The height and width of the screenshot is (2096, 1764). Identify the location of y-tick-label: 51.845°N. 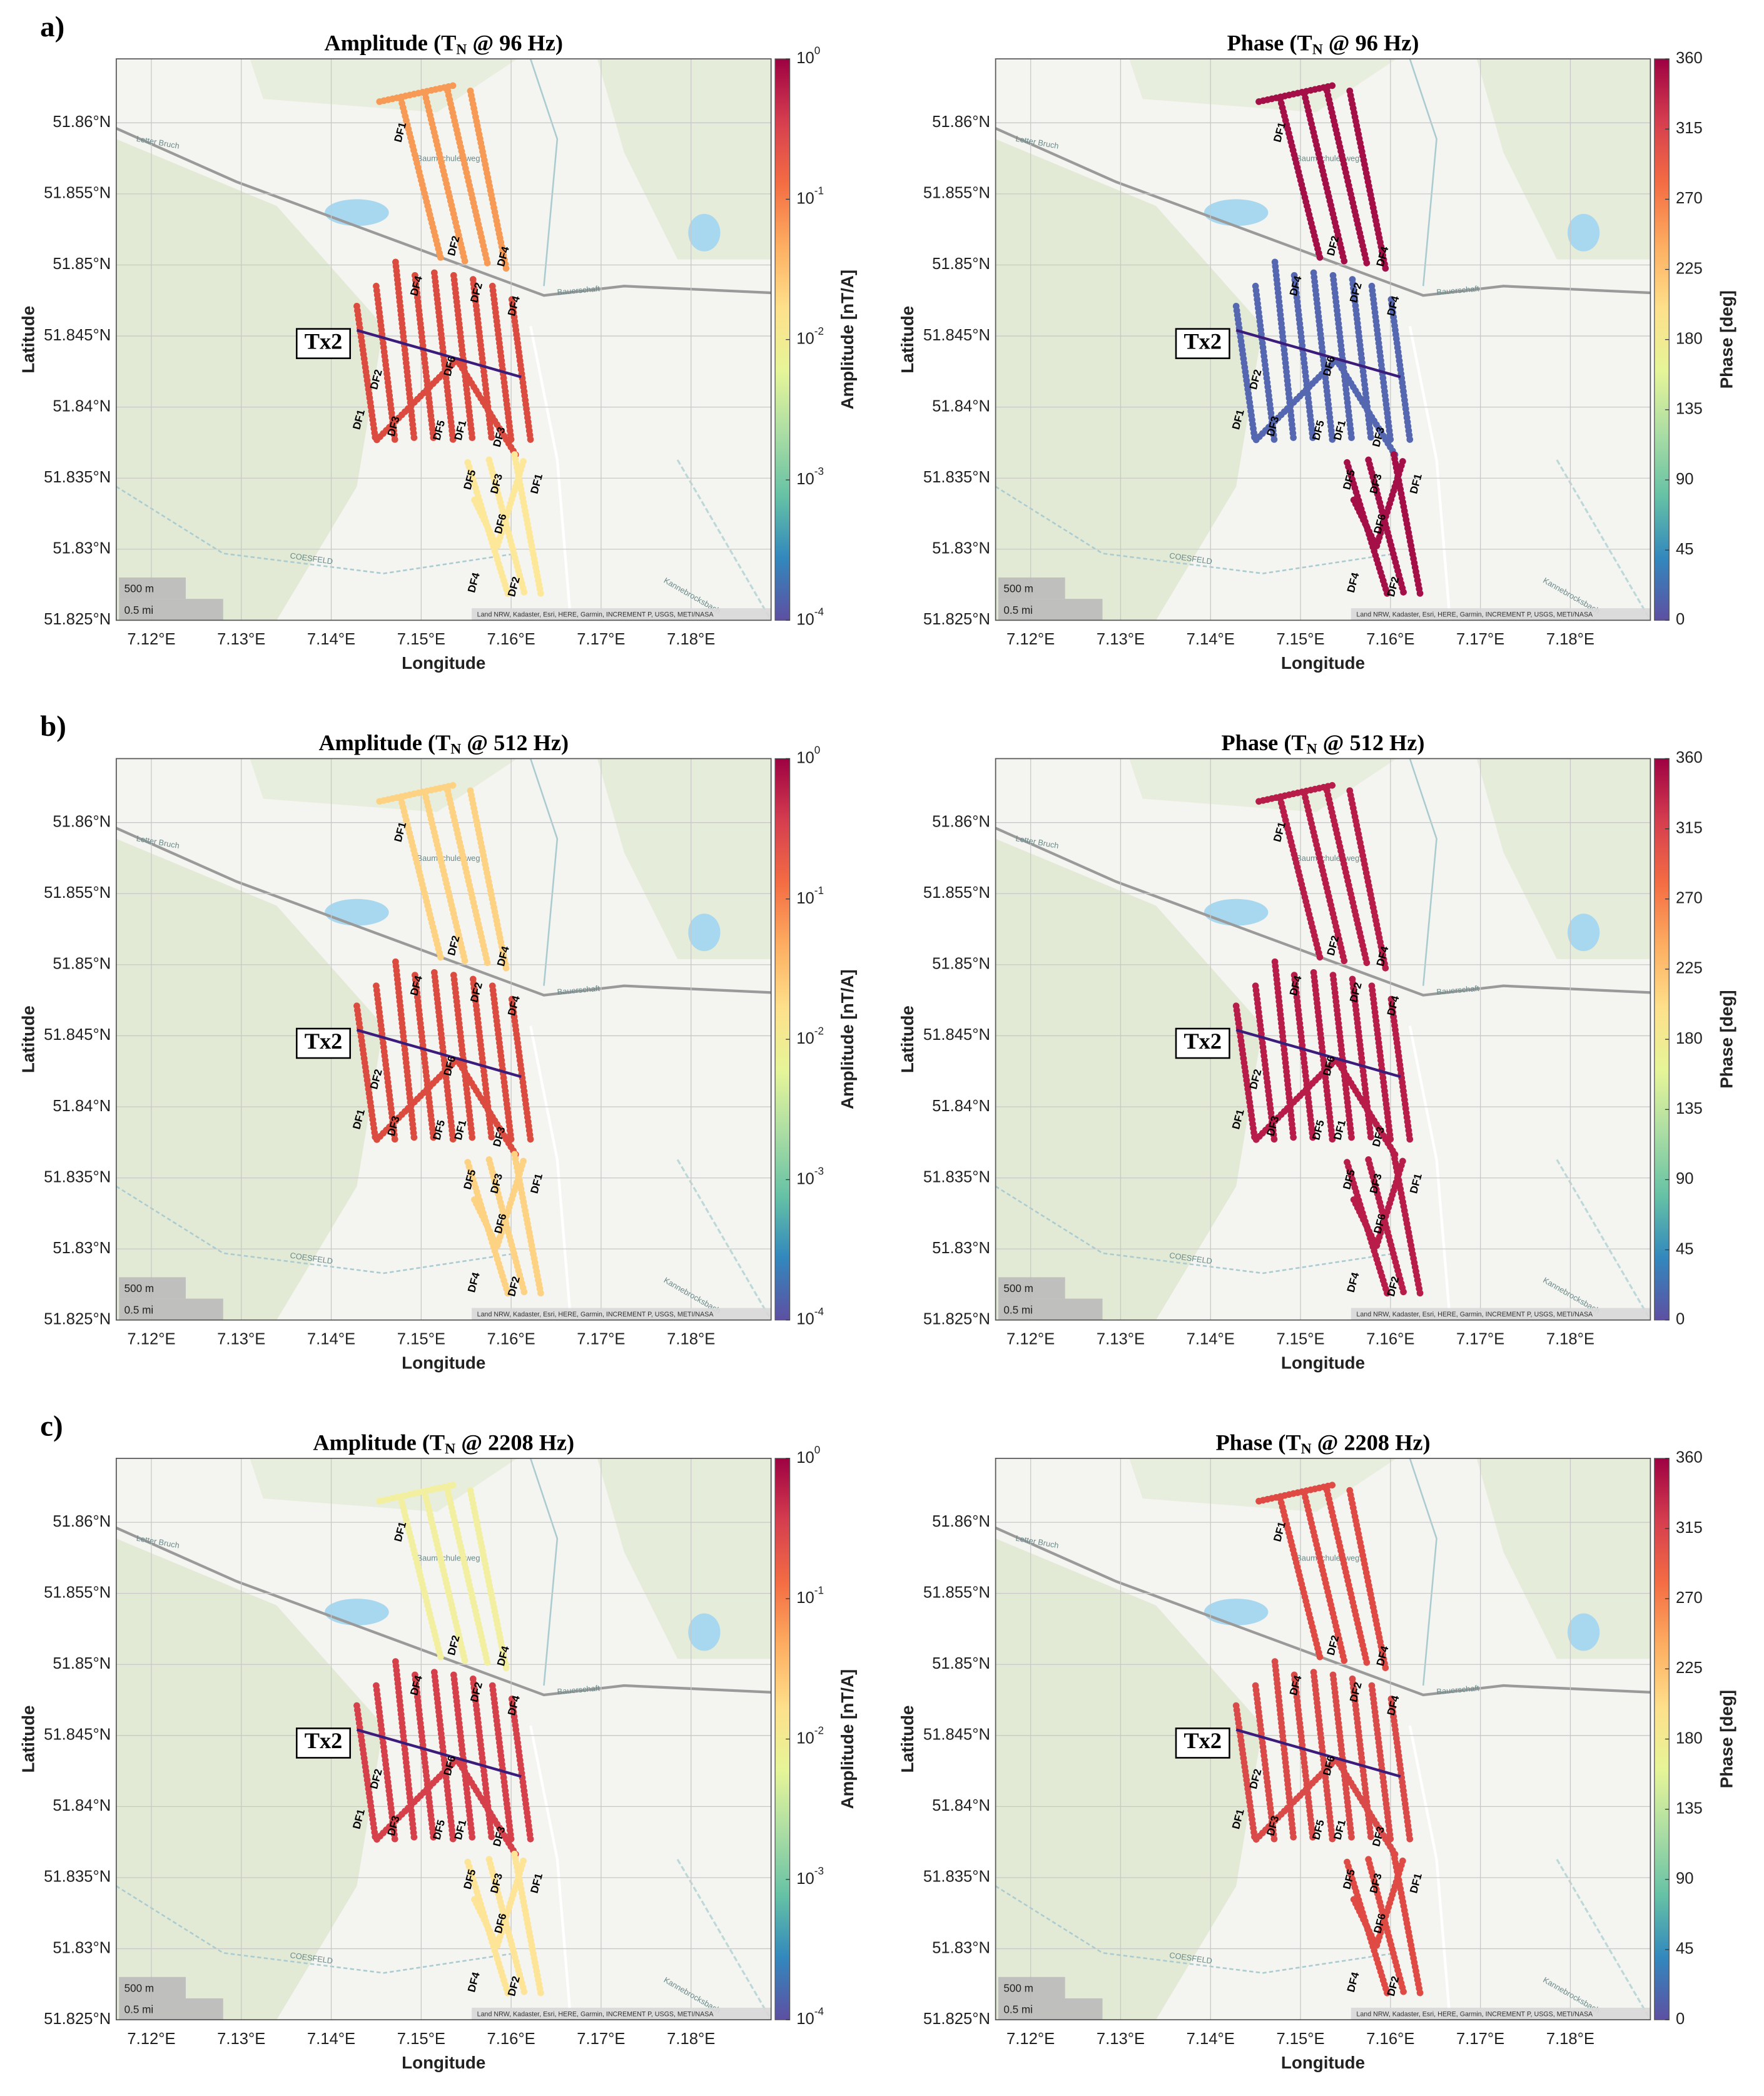
(77, 1735).